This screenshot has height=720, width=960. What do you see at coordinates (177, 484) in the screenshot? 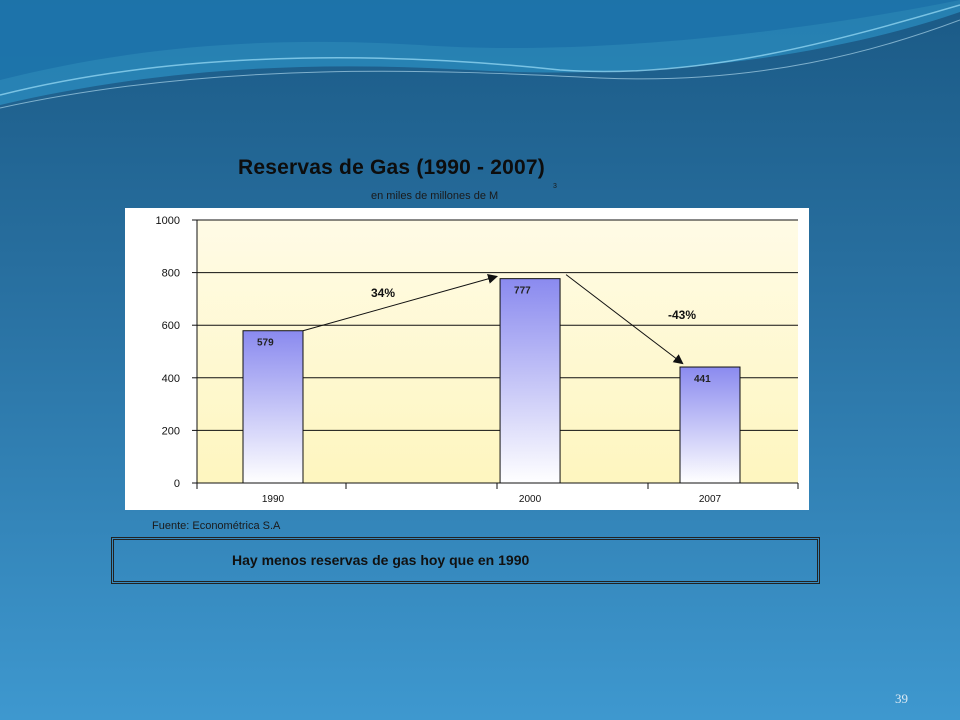
I see `y-tick-label: 0` at bounding box center [177, 484].